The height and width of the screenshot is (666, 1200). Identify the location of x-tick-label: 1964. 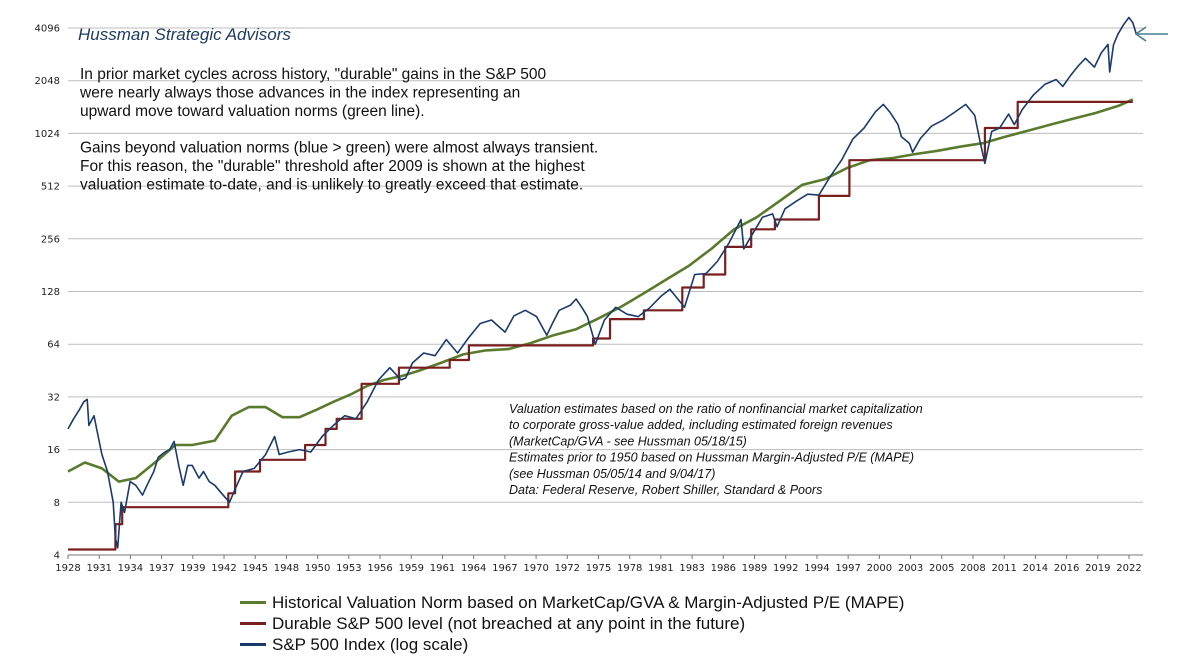
(473, 568).